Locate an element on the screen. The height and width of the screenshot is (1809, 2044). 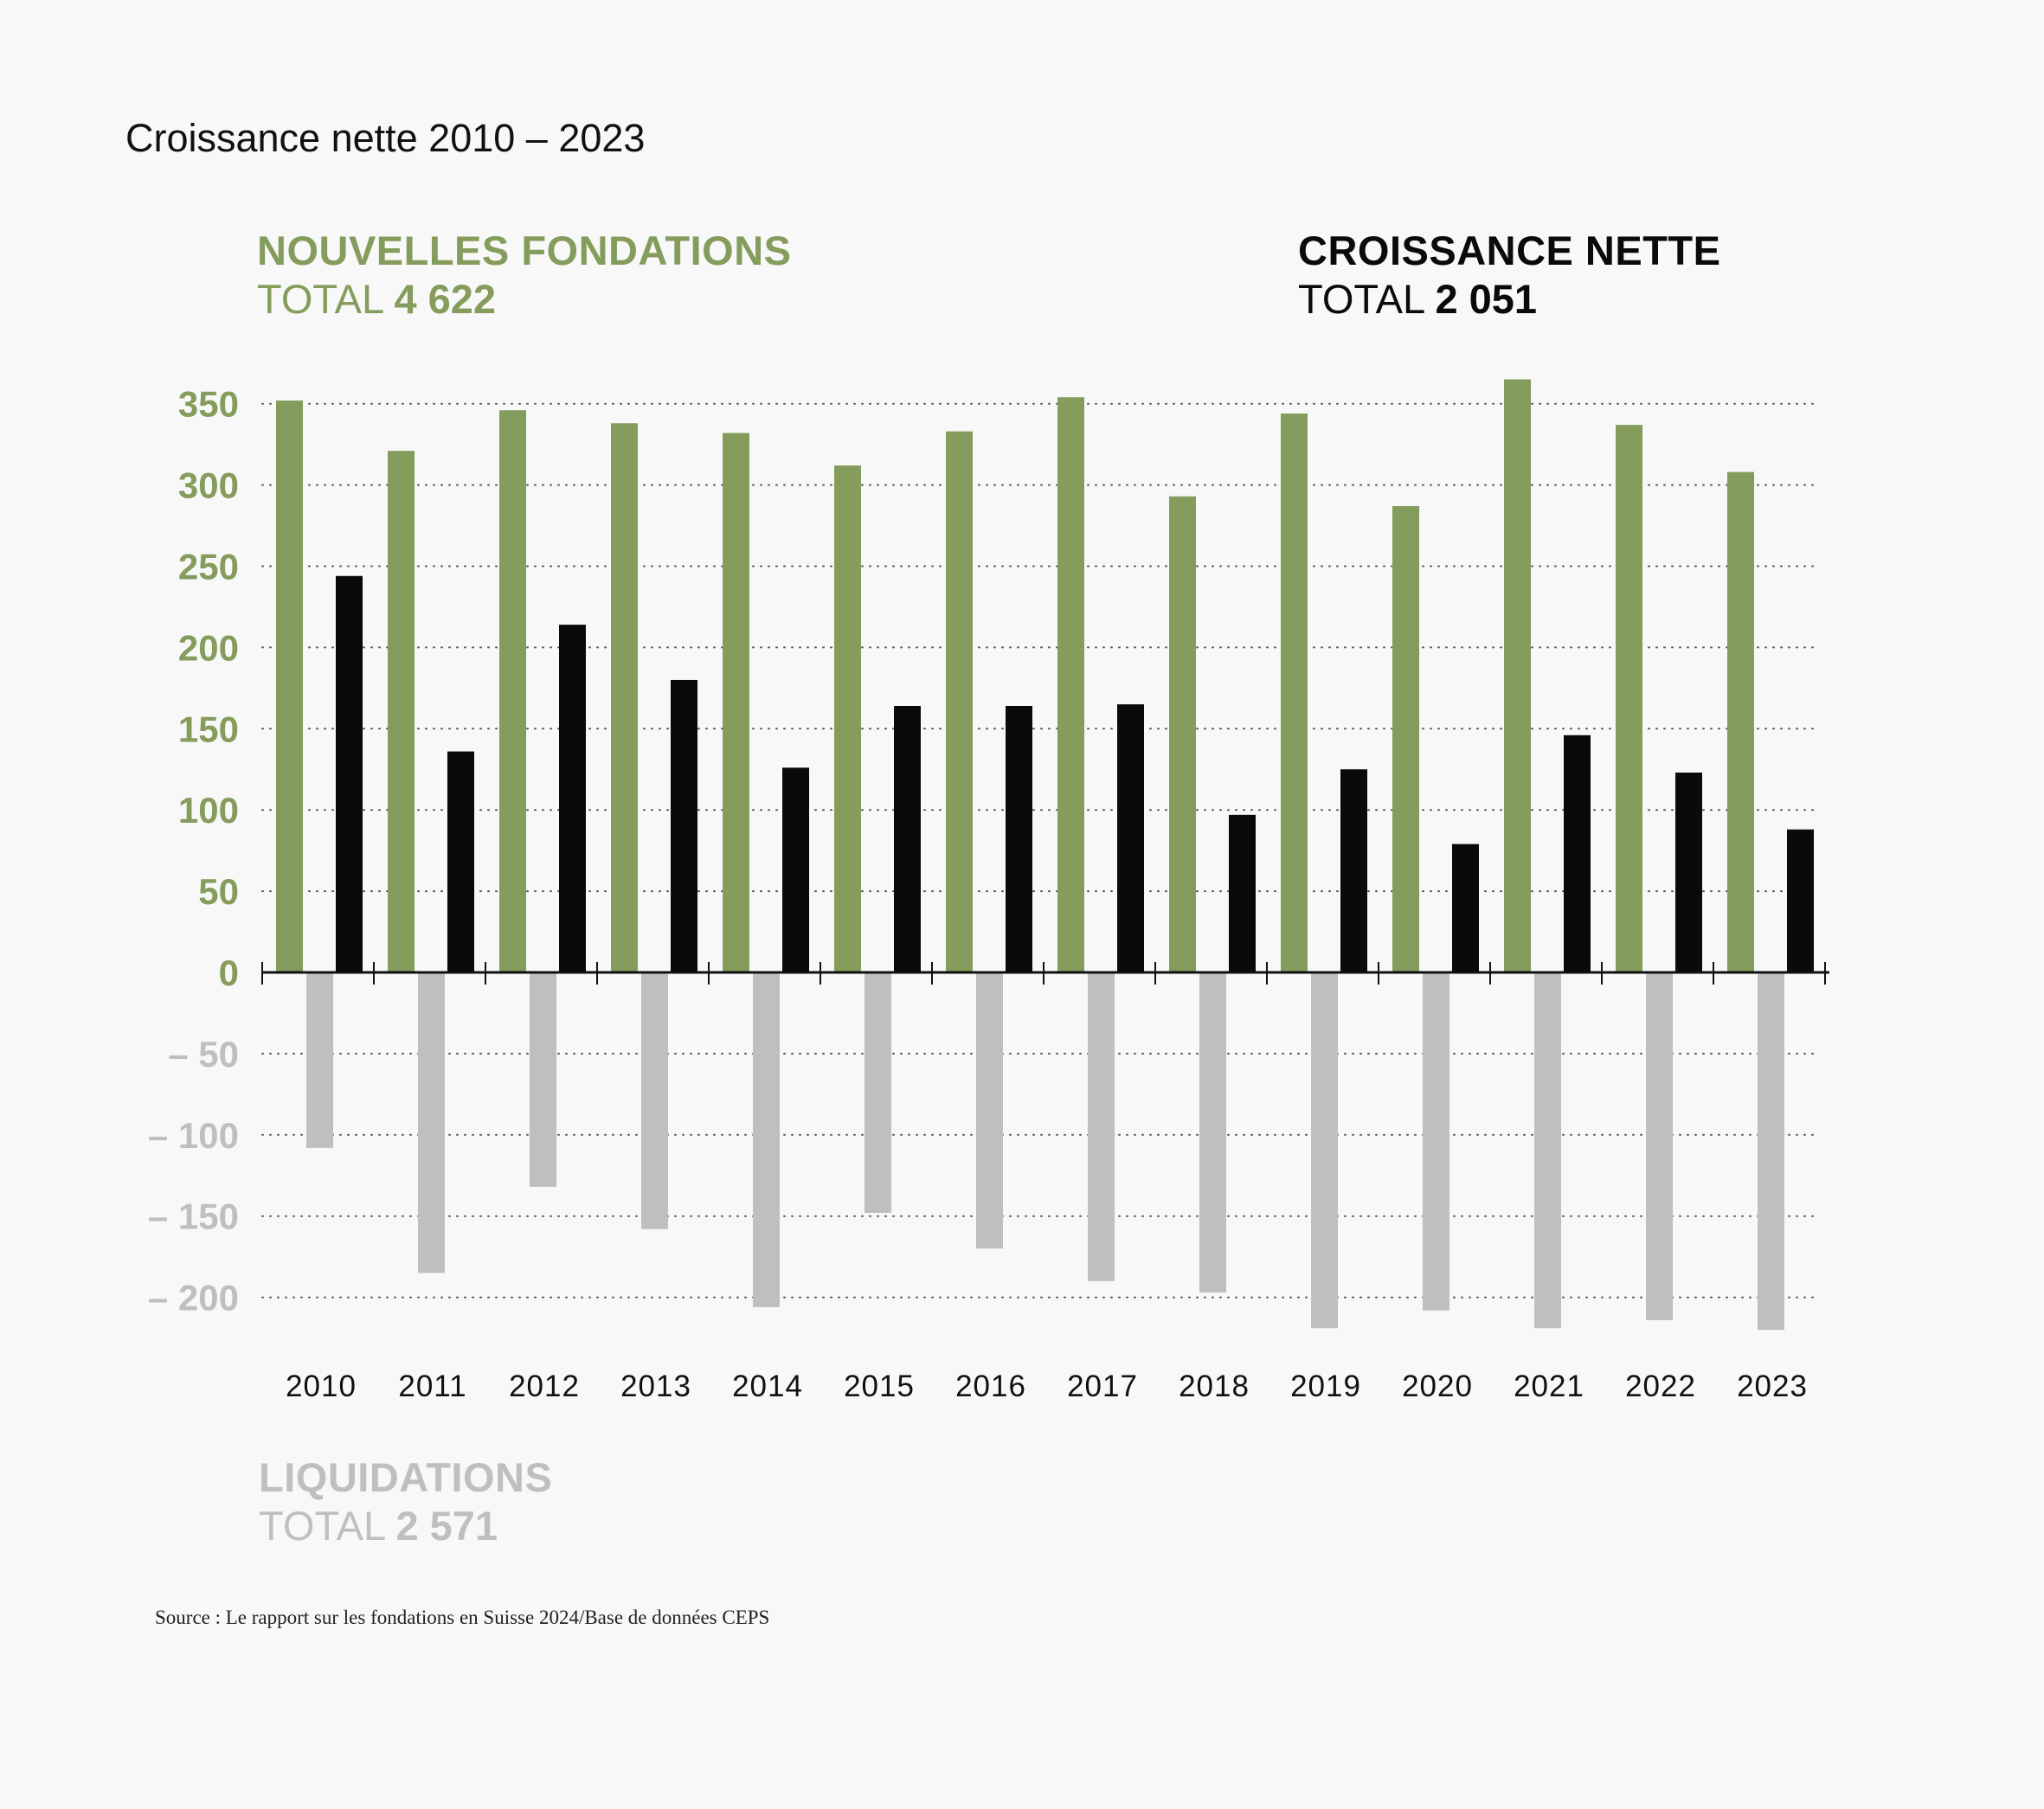
legend-liquidations-total: TOTAL 2 571 is located at coordinates (405, 1526).